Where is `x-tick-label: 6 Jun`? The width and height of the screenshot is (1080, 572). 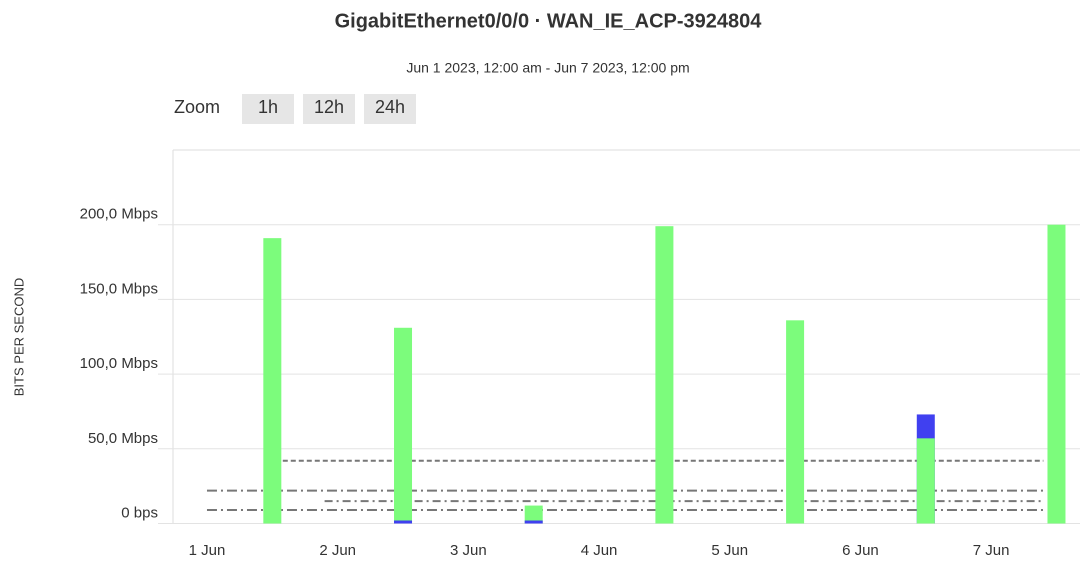 x-tick-label: 6 Jun is located at coordinates (860, 550).